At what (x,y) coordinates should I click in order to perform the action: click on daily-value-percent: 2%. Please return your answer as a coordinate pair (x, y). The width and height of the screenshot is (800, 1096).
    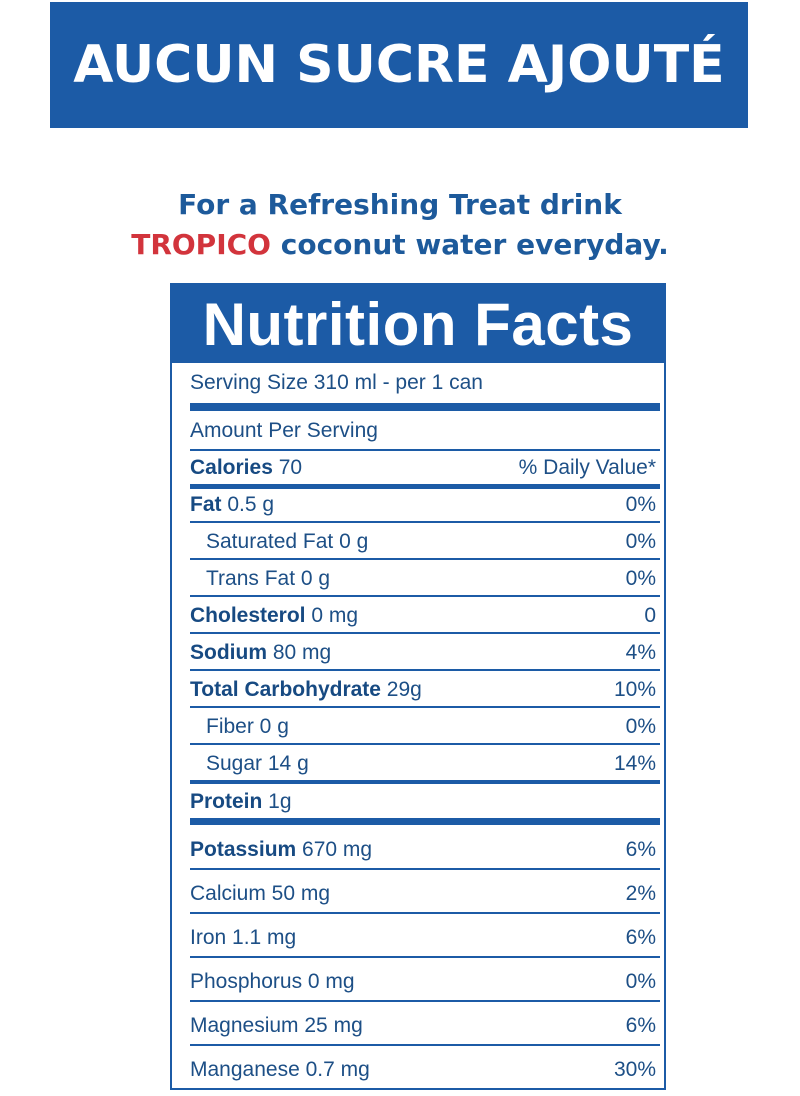
    Looking at the image, I should click on (640, 893).